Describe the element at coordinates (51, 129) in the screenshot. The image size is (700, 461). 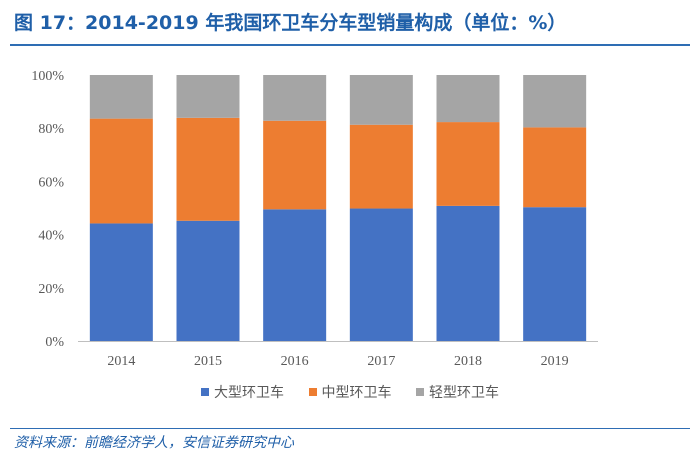
I see `y-tick-label: 80%` at that location.